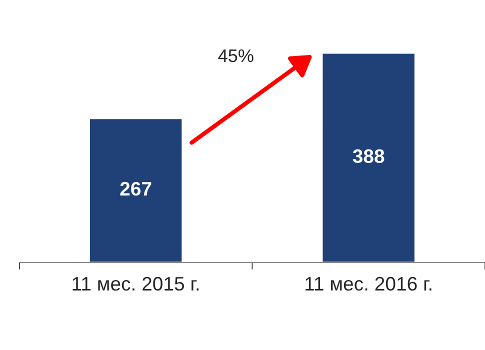  I want to click on annotation: 45%, so click(236, 55).